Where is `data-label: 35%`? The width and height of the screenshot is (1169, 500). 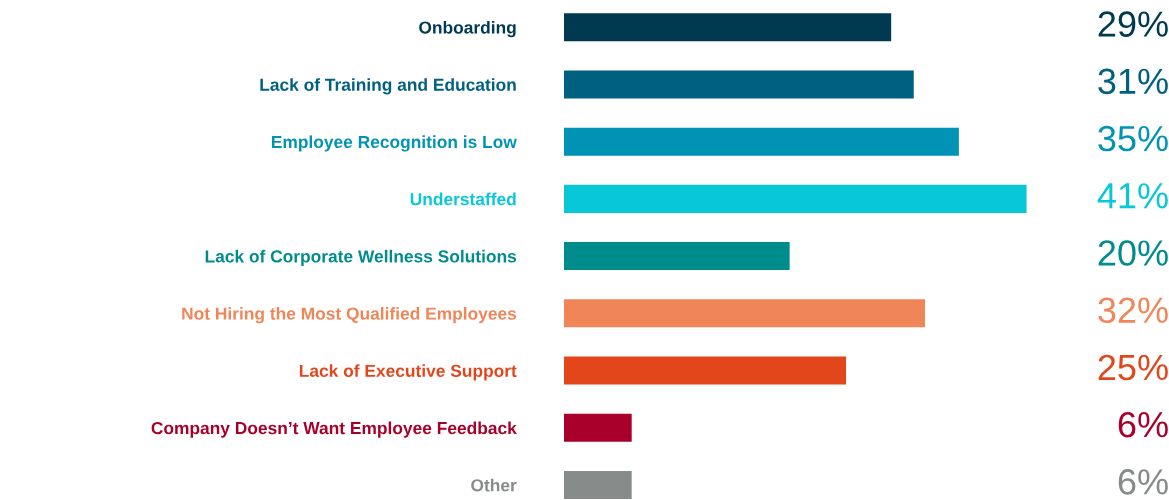 data-label: 35% is located at coordinates (1133, 138).